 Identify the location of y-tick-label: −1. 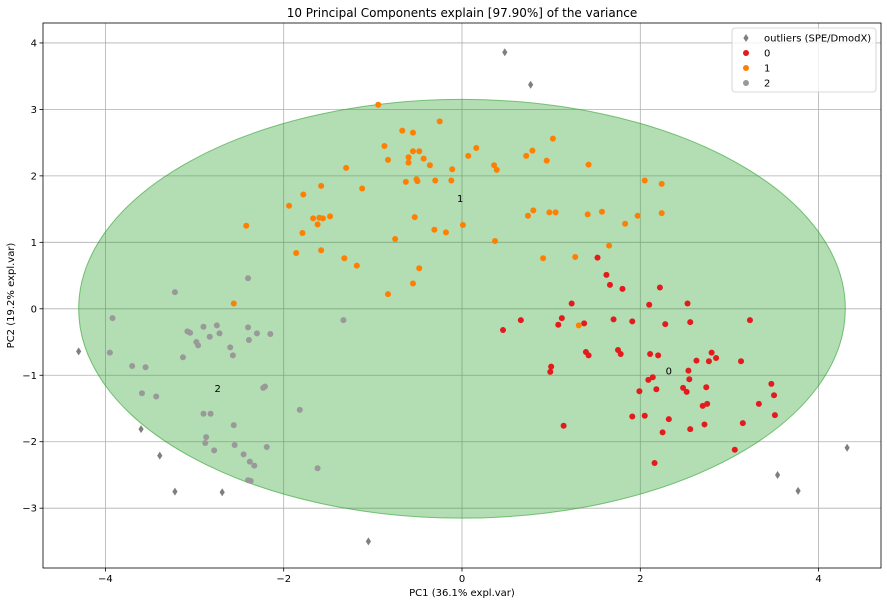
(29, 376).